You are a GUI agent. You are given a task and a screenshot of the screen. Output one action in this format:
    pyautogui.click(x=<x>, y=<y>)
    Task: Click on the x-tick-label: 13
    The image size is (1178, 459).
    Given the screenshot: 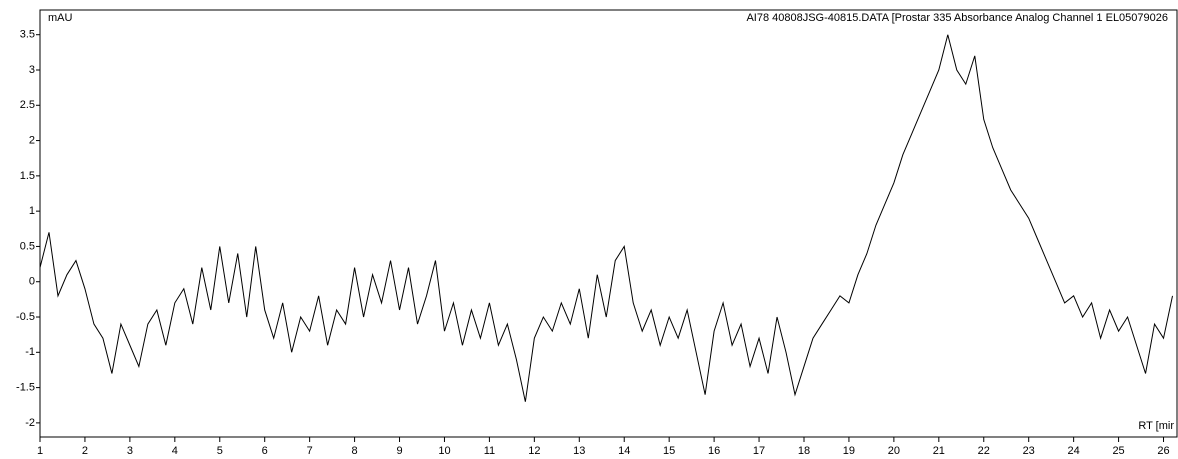 What is the action you would take?
    pyautogui.click(x=579, y=451)
    